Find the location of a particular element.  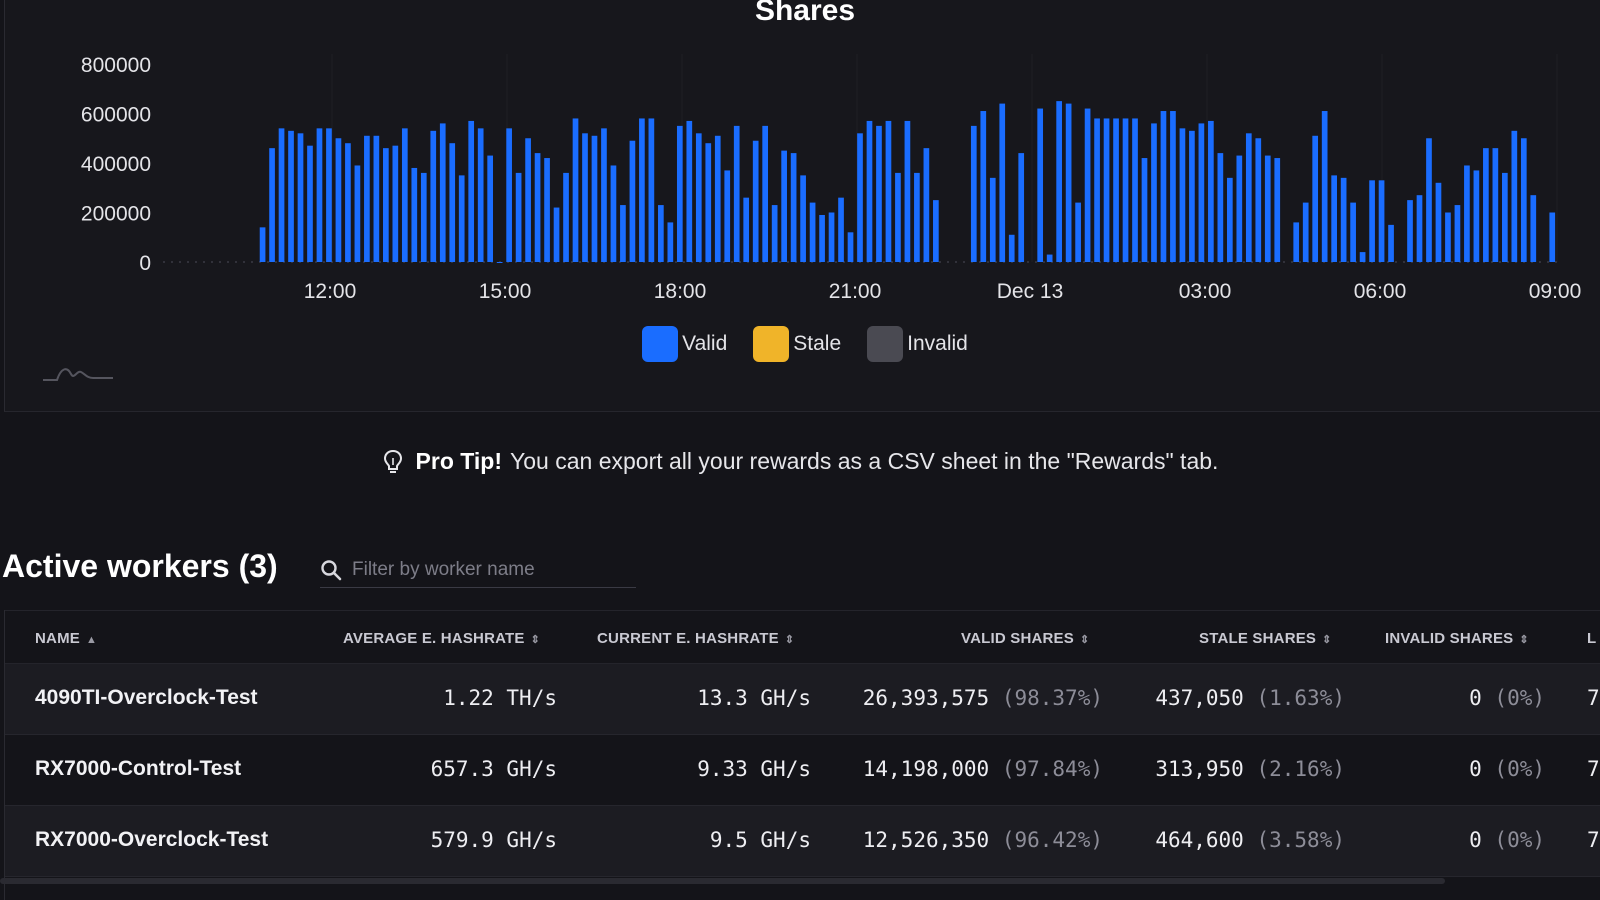

worker-name: 4090TI-Overclock-Test is located at coordinates (146, 697).